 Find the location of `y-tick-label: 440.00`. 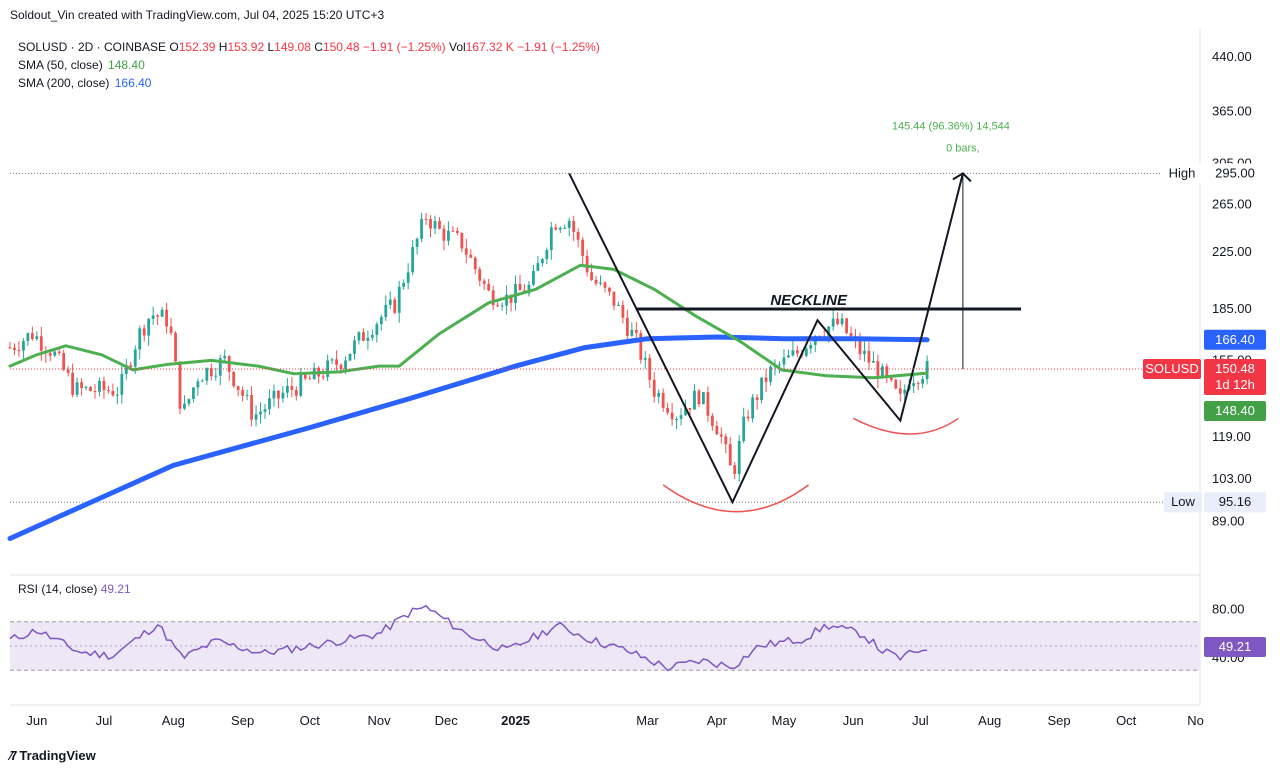

y-tick-label: 440.00 is located at coordinates (1232, 56).